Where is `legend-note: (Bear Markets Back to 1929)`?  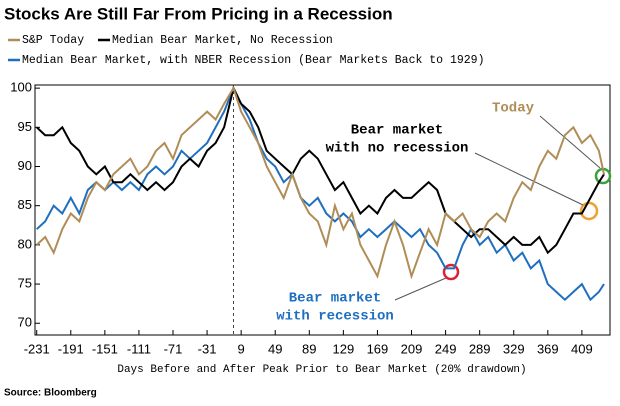
legend-note: (Bear Markets Back to 1929) is located at coordinates (391, 60).